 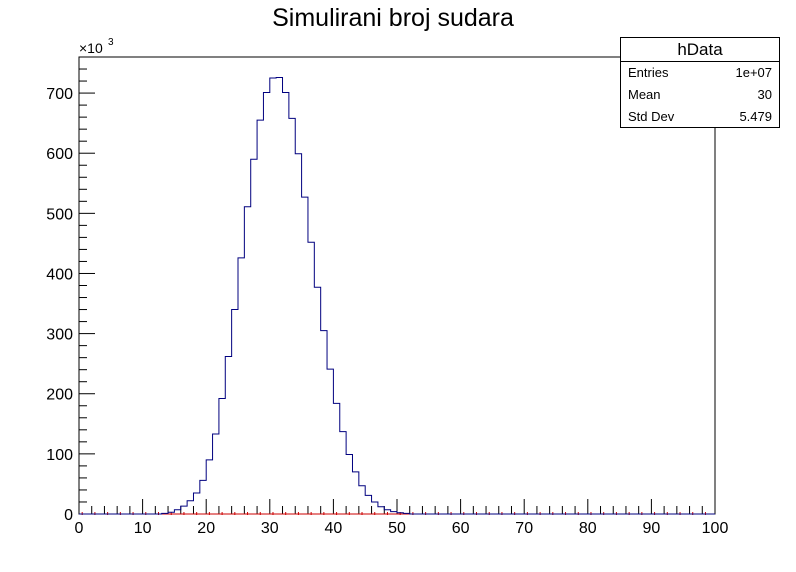 I want to click on stats-label: Mean, so click(x=644, y=94).